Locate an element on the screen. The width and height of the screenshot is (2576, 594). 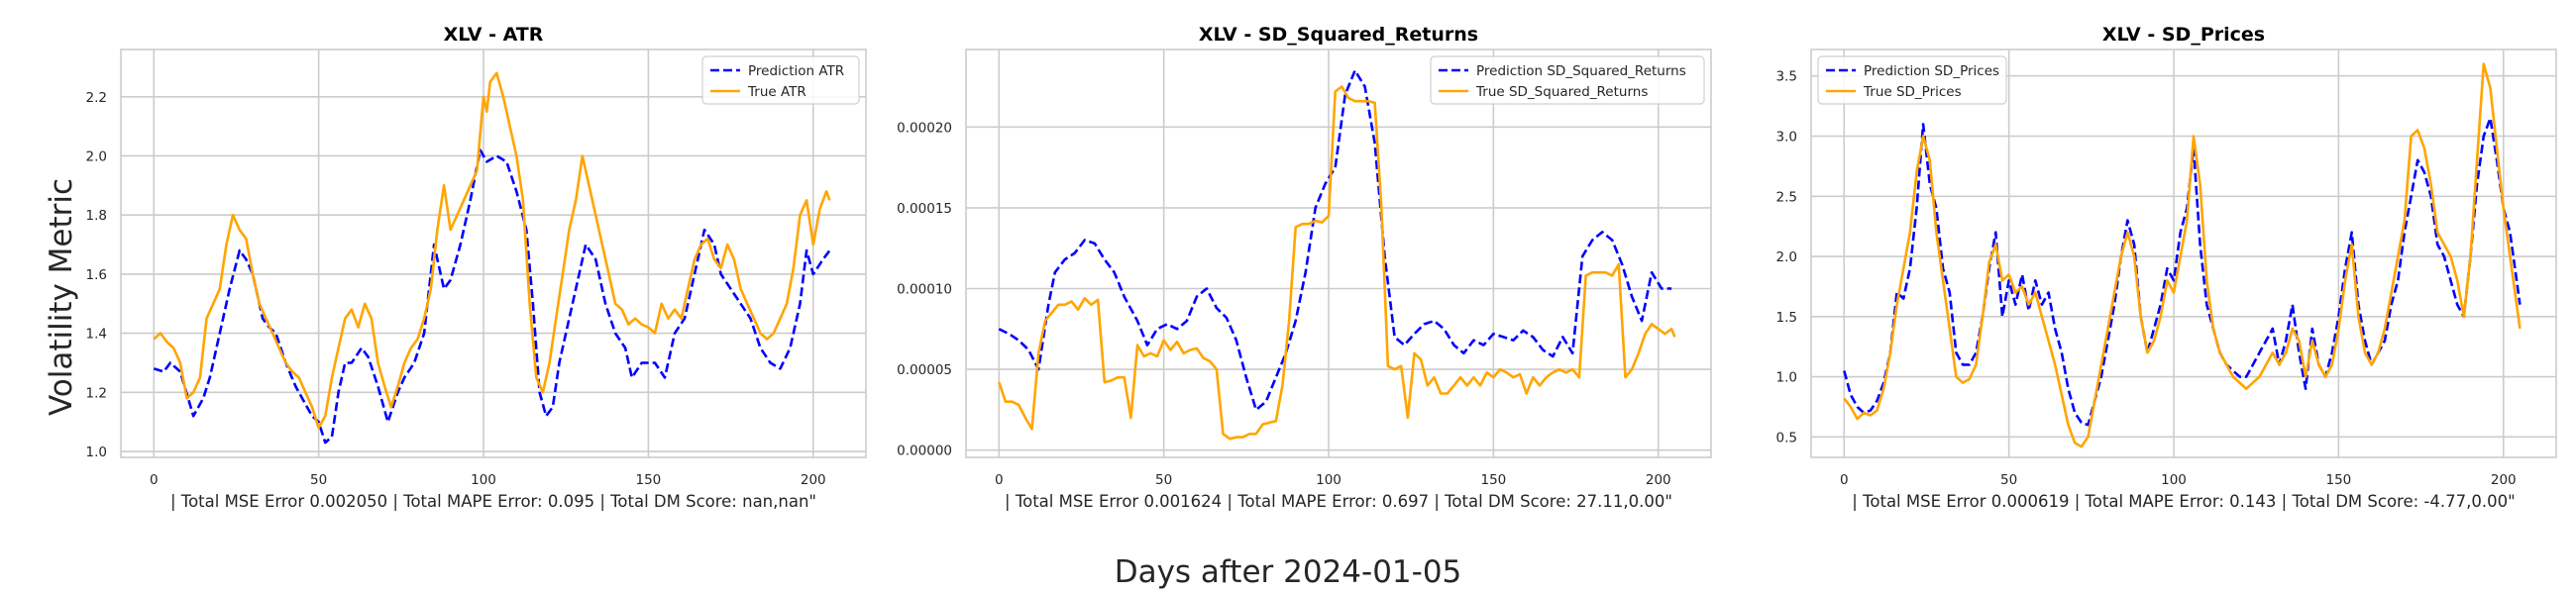
legend-label: Prediction SD_Squared_Returns is located at coordinates (1581, 71).